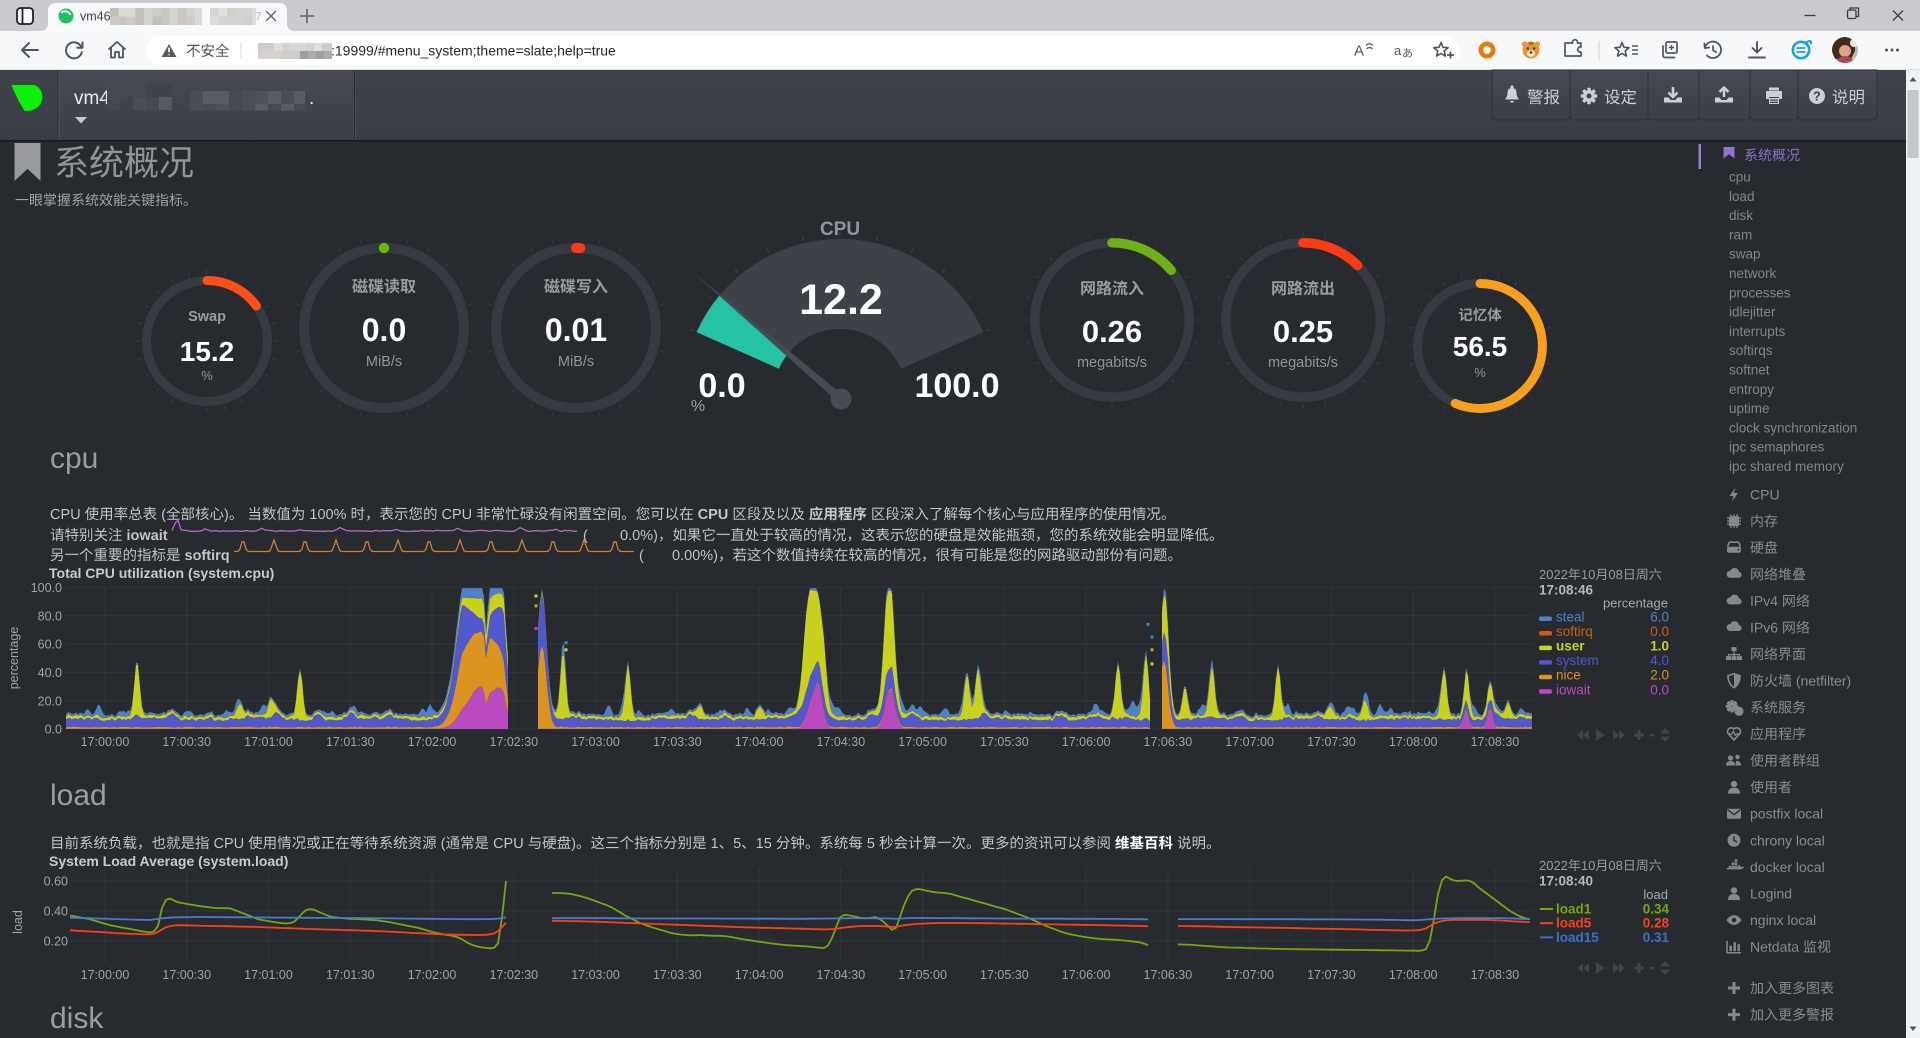 The image size is (1920, 1038). Describe the element at coordinates (1574, 631) in the screenshot. I see `svg-text: softirq` at that location.